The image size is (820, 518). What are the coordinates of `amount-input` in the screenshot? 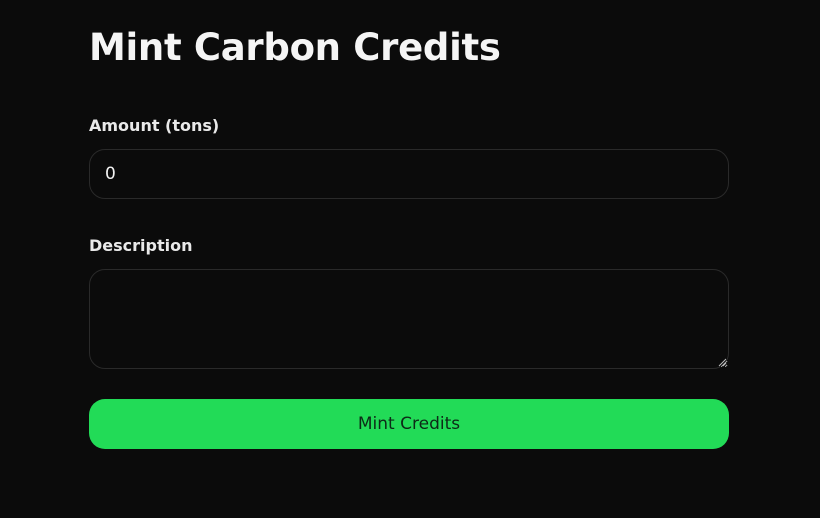 It's located at (409, 174).